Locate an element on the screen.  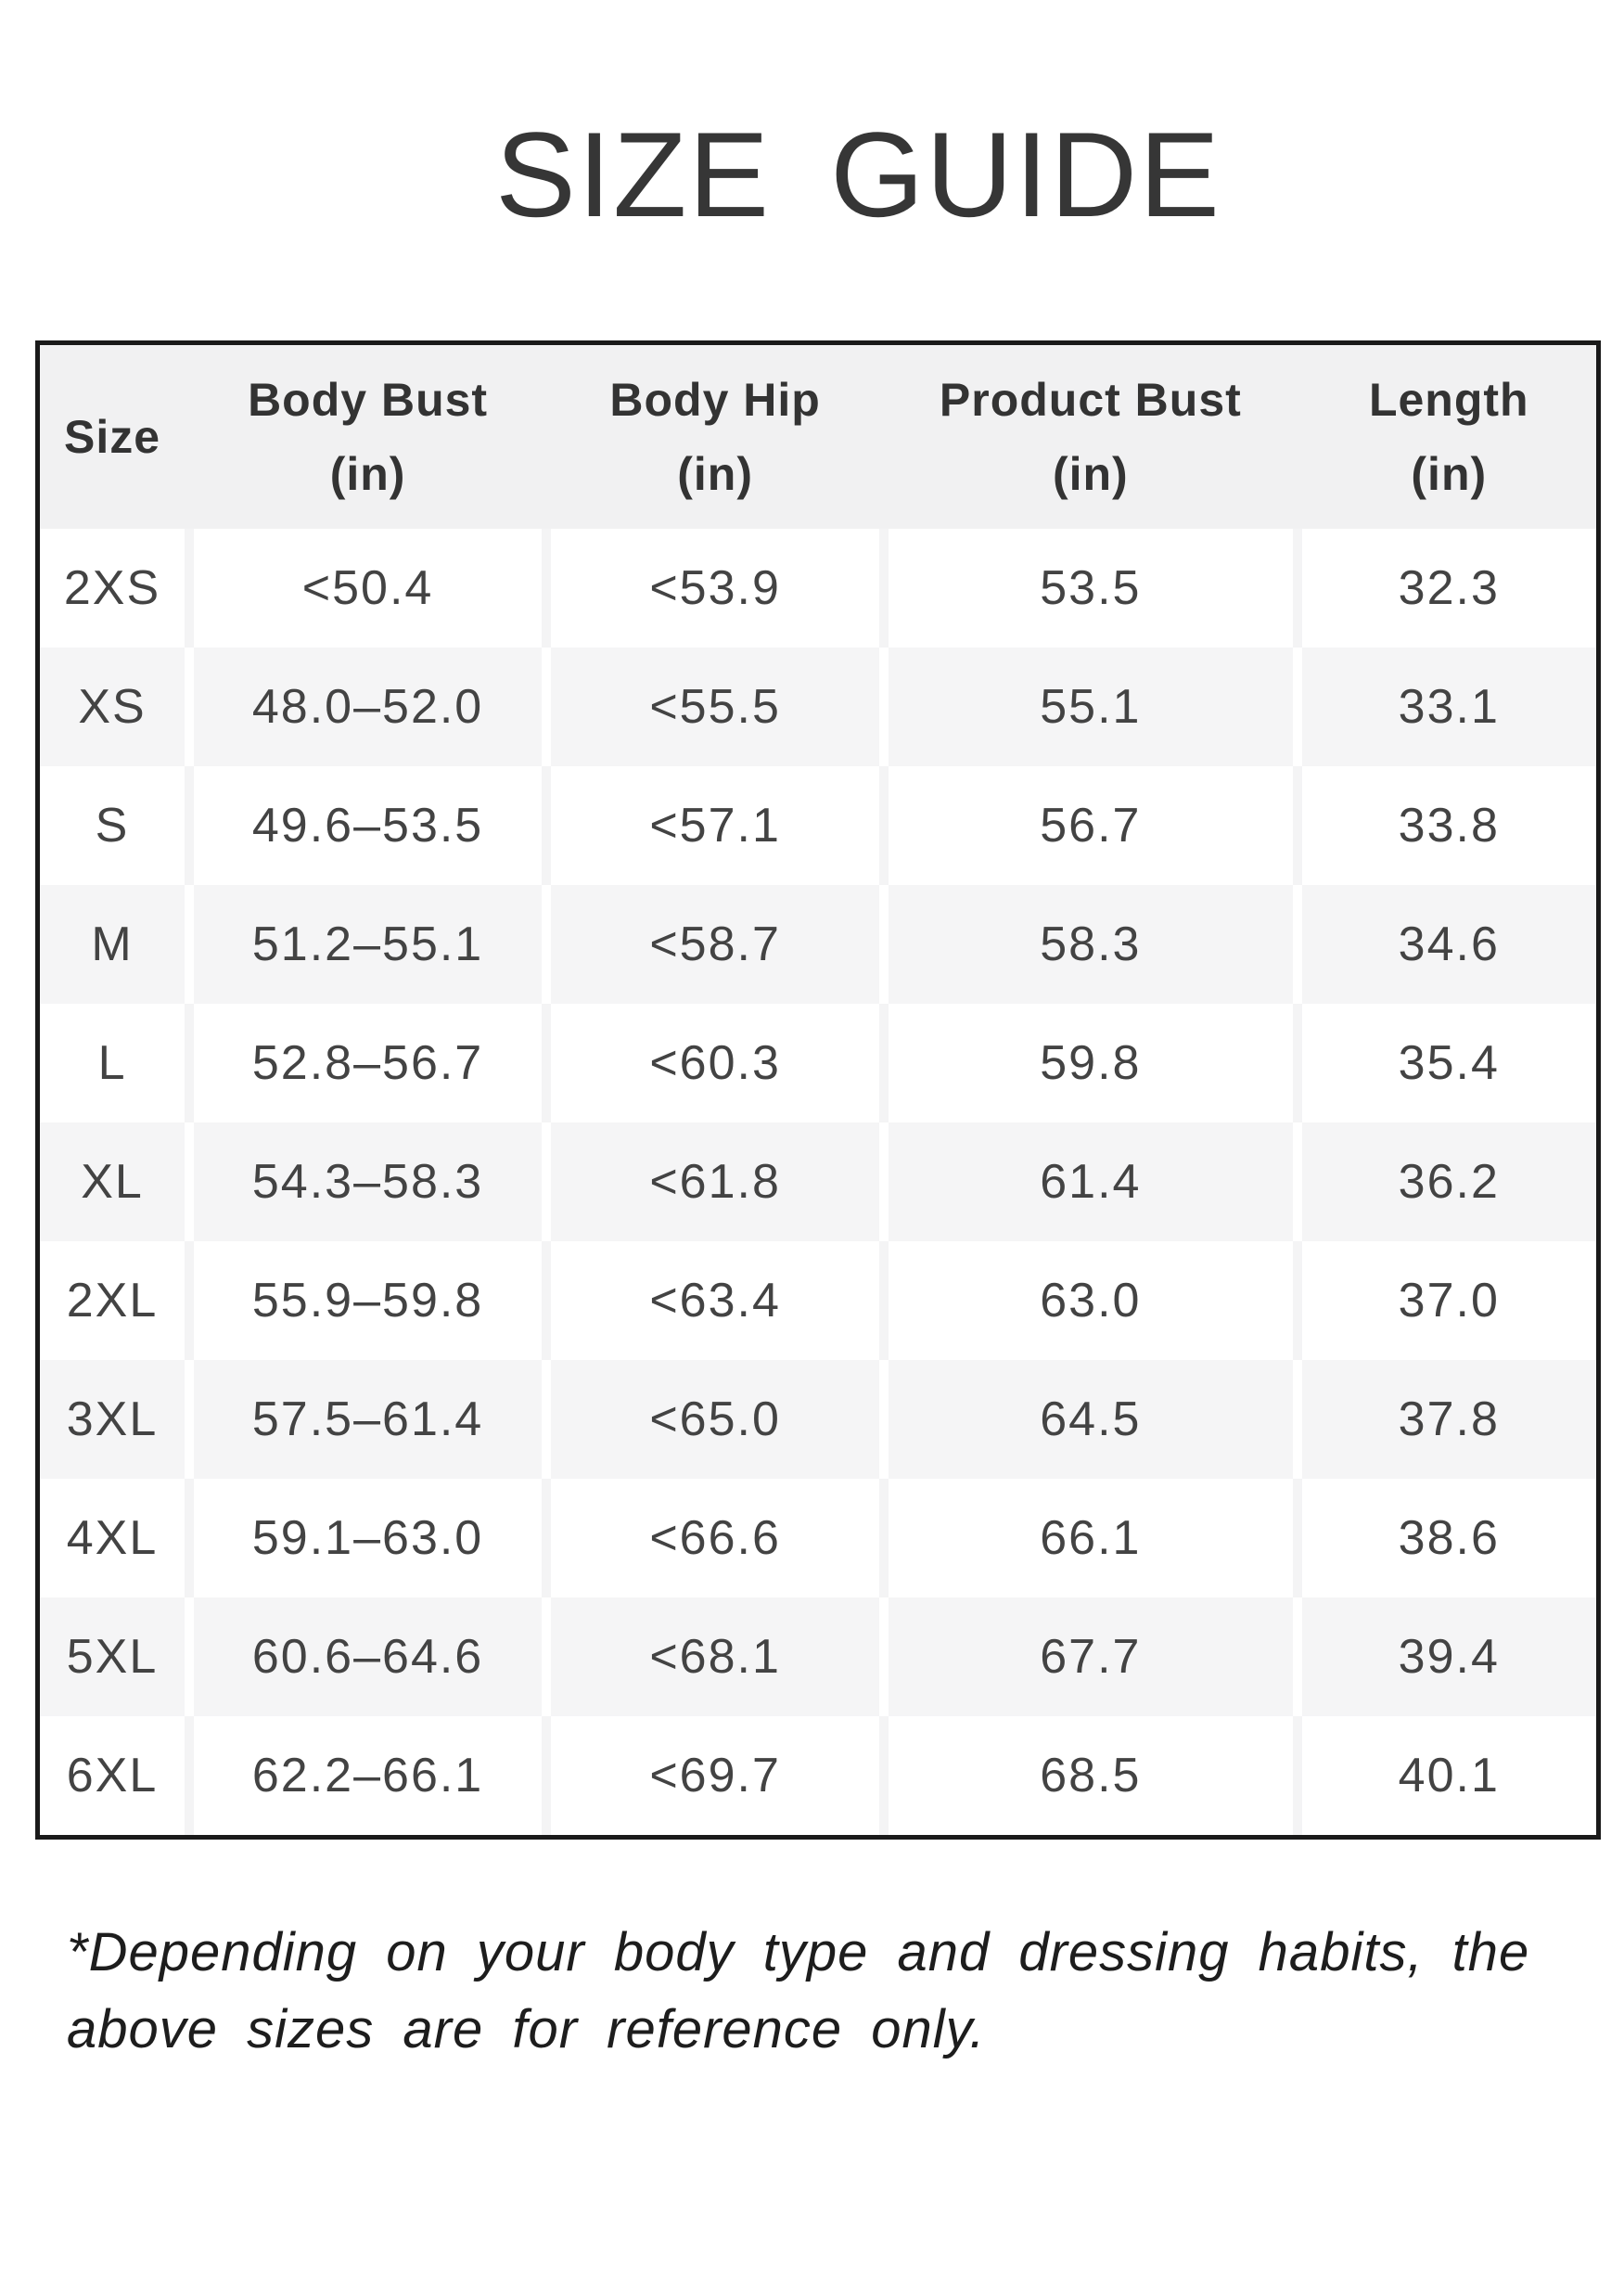
column-header-body-bust: Body Bust (in) is located at coordinates (368, 437).